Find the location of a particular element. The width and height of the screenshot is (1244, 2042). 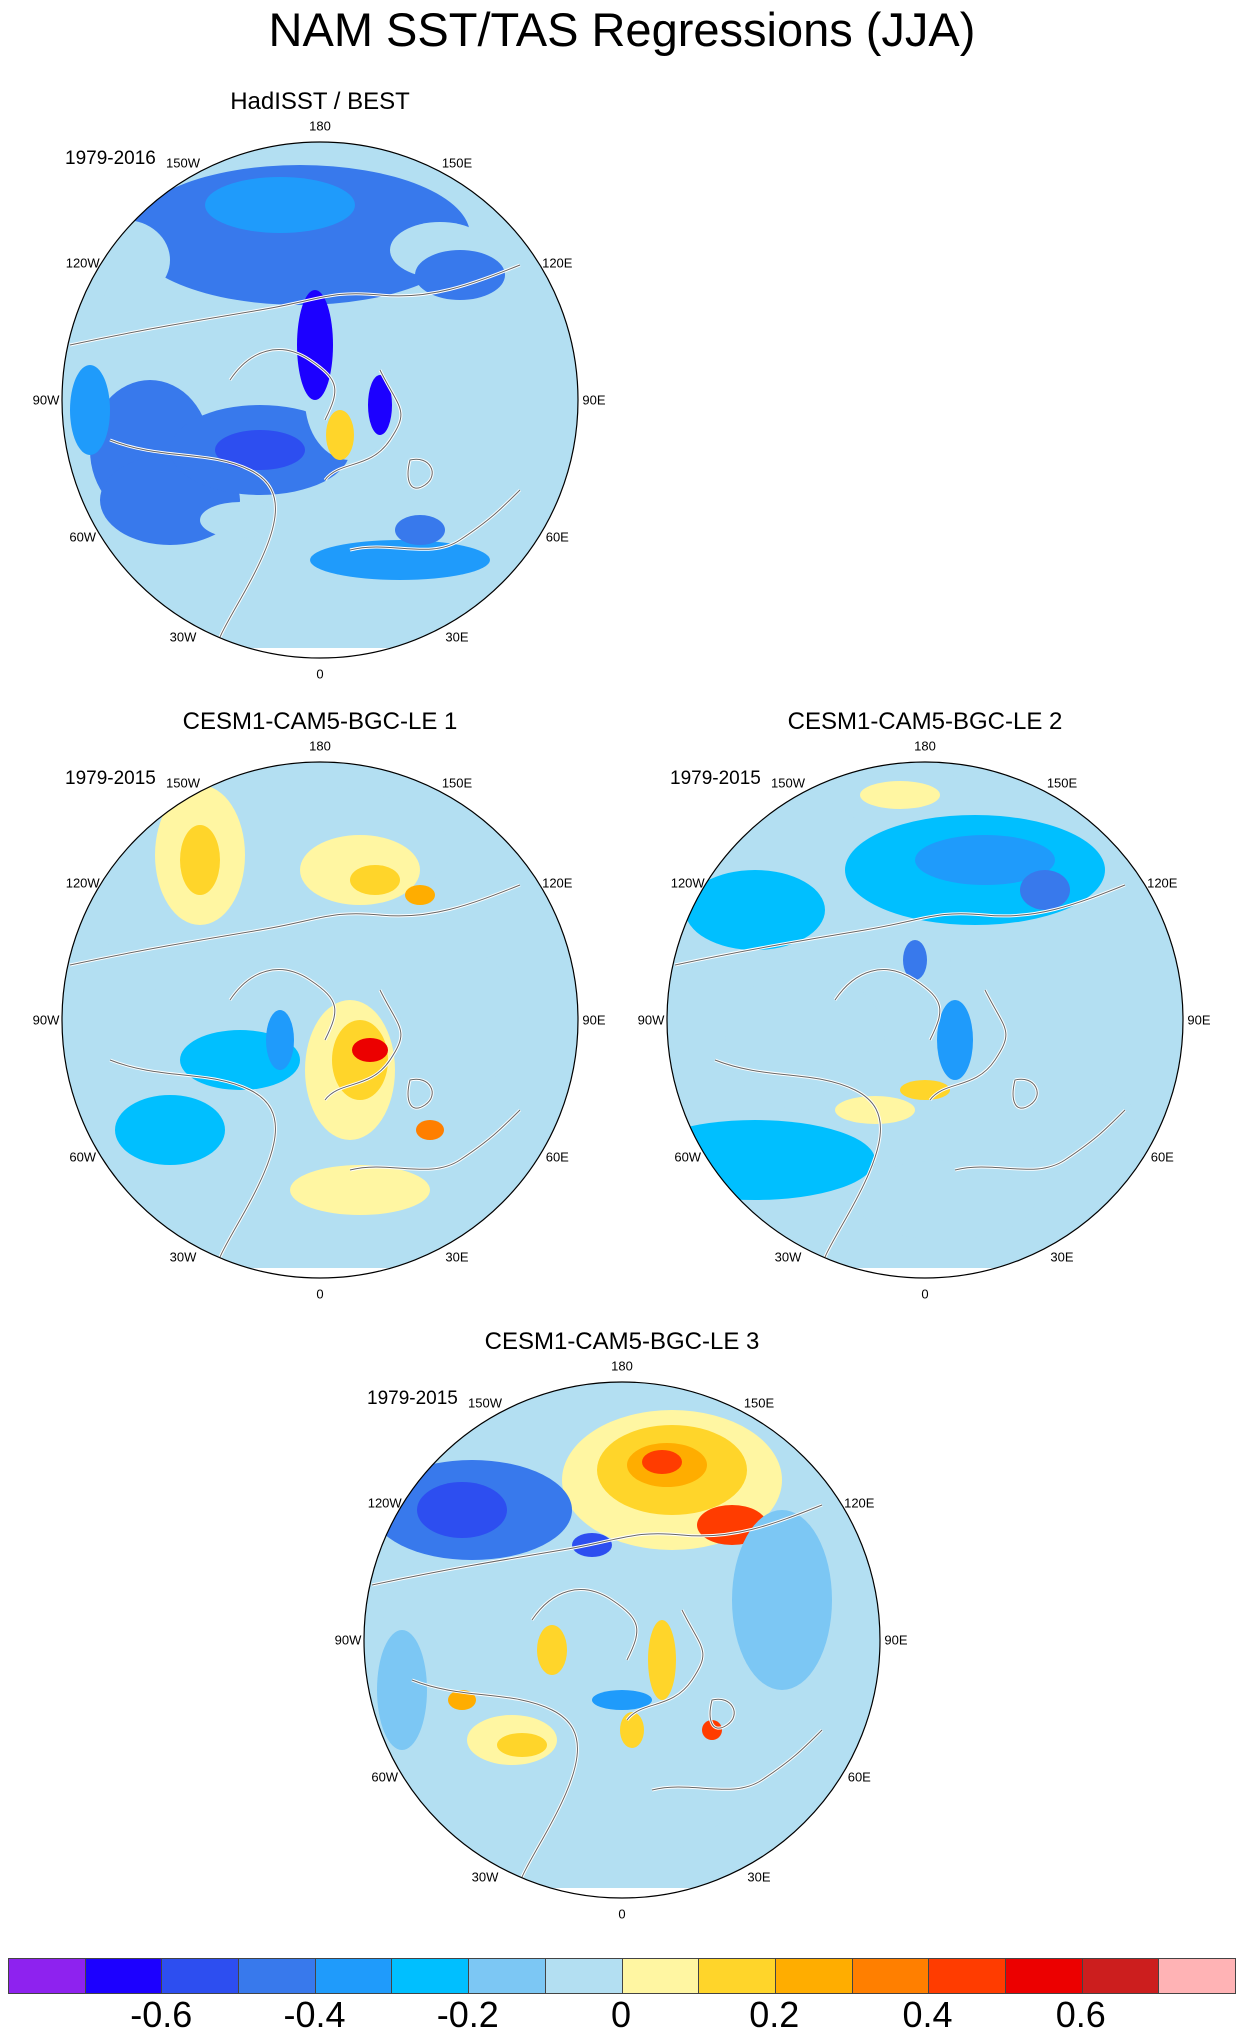

colorbar is located at coordinates (622, 1976).